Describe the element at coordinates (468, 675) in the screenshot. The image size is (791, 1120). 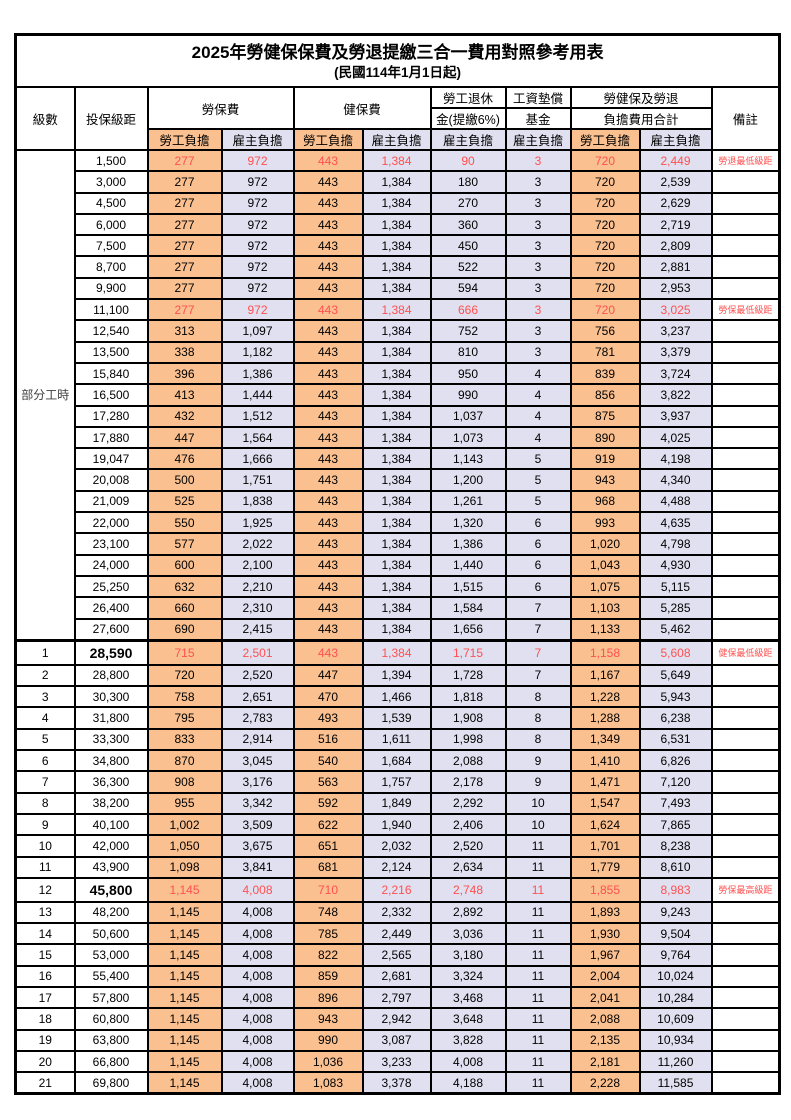
I see `cell-pension-employer: 1,728` at that location.